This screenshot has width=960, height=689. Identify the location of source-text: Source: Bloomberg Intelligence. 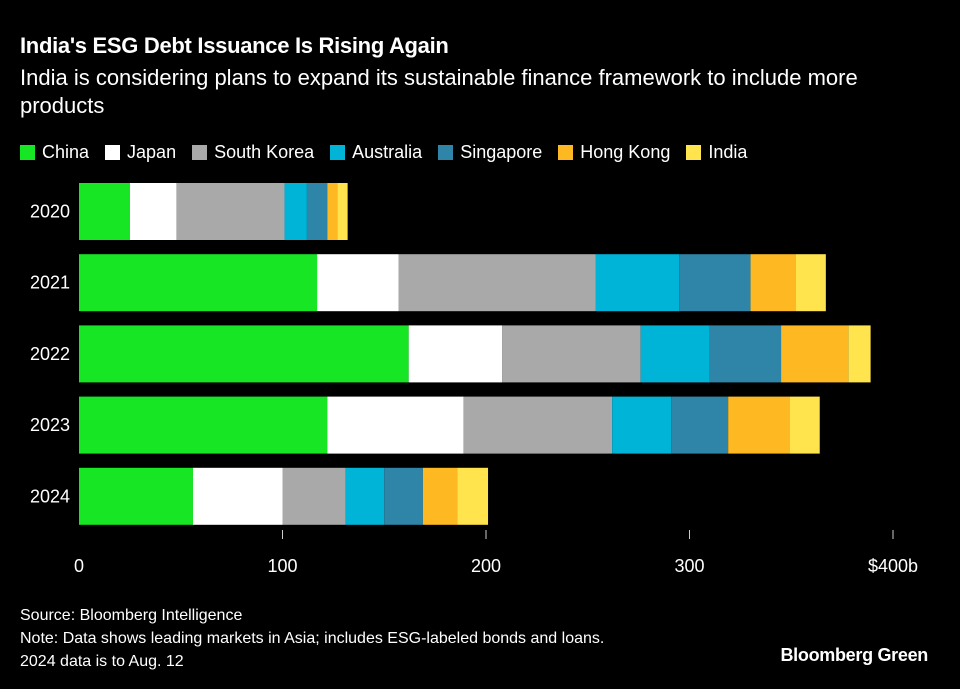
(131, 615).